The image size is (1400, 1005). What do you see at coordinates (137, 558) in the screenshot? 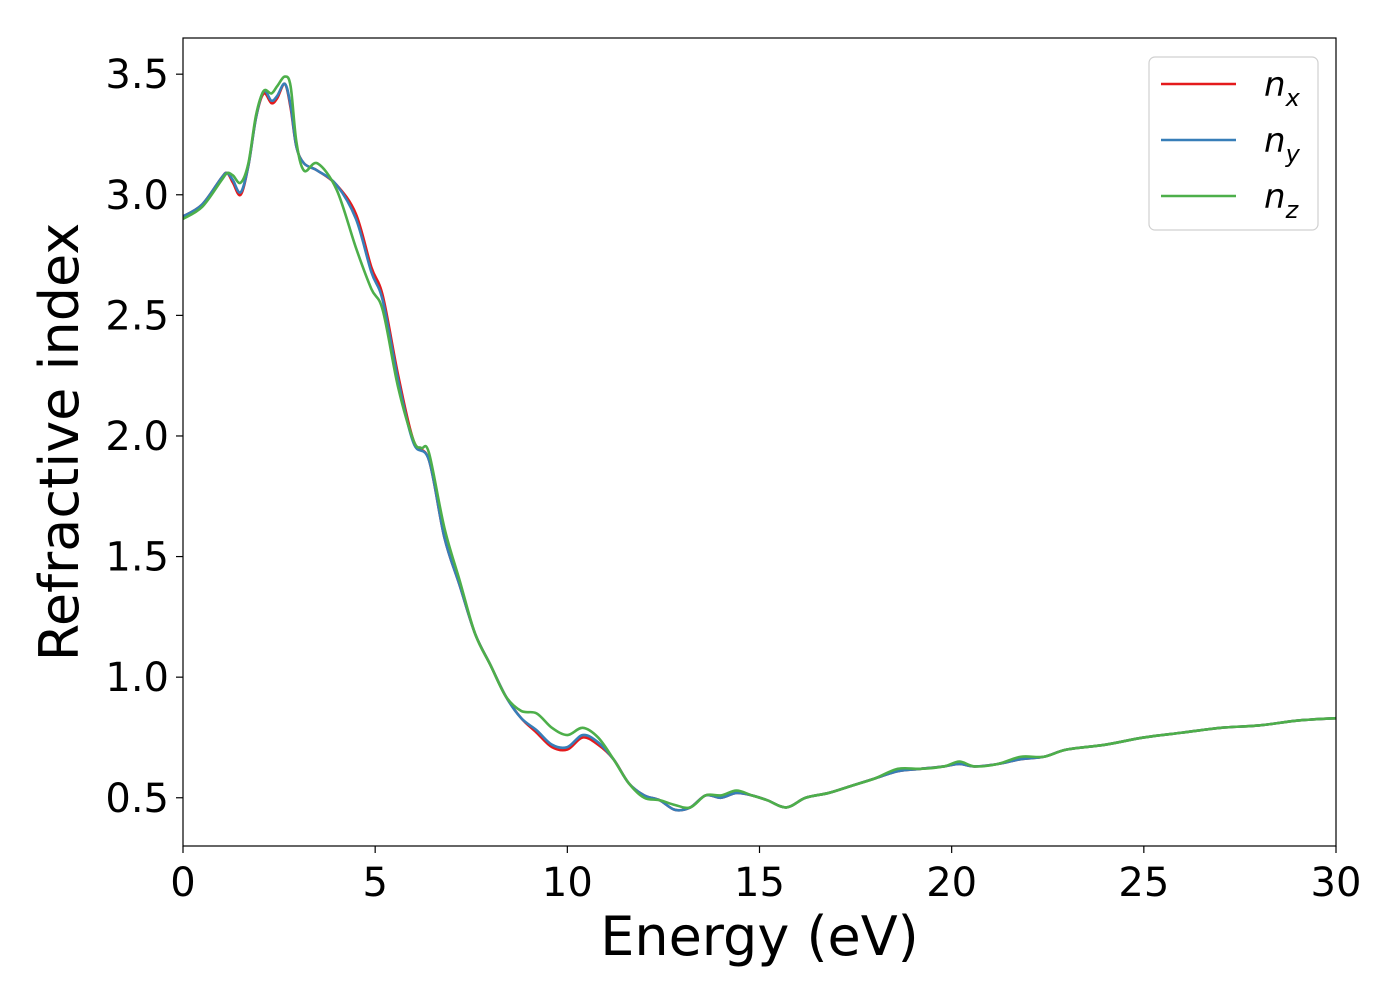
I see `y-tick-label: 1.5` at bounding box center [137, 558].